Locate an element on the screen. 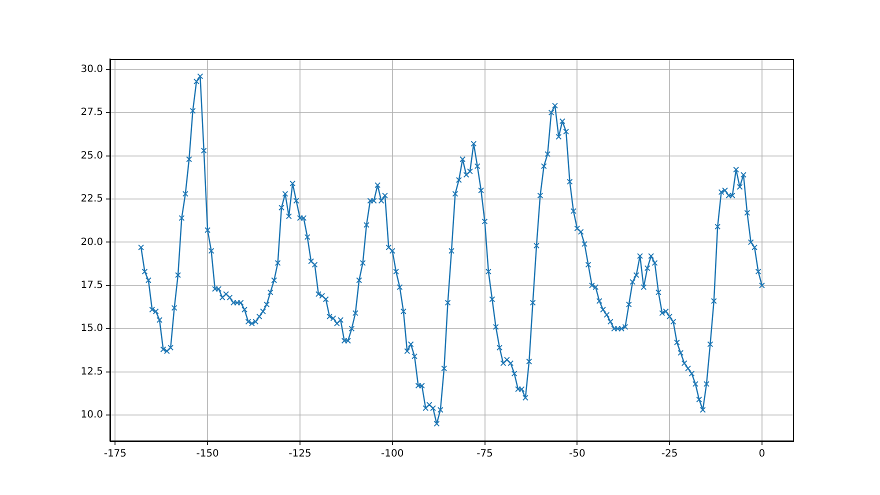 The width and height of the screenshot is (880, 495). y-tick-label: 30.0 is located at coordinates (91, 69).